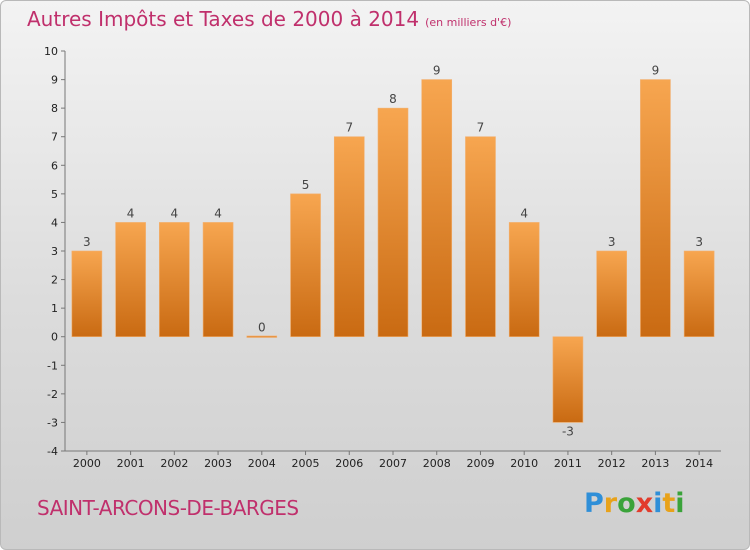 The height and width of the screenshot is (550, 750). Describe the element at coordinates (168, 508) in the screenshot. I see `commune-name: SAINT-ARCONS-DE-BARGES` at that location.